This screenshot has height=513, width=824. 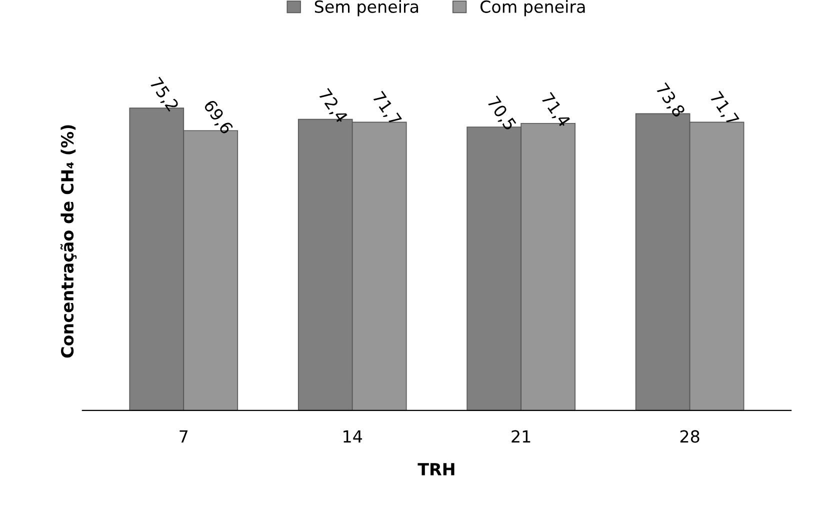 What do you see at coordinates (353, 436) in the screenshot?
I see `x-tick-label: 14` at bounding box center [353, 436].